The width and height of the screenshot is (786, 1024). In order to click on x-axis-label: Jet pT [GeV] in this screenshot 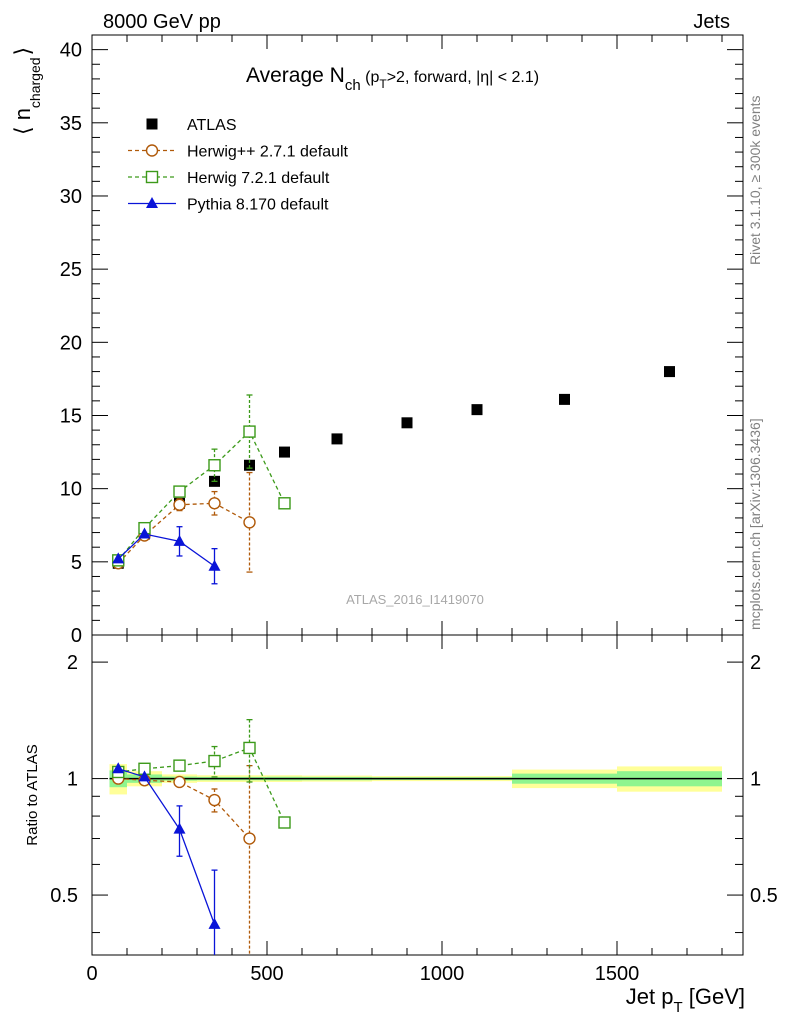, I will do `click(685, 1000)`.